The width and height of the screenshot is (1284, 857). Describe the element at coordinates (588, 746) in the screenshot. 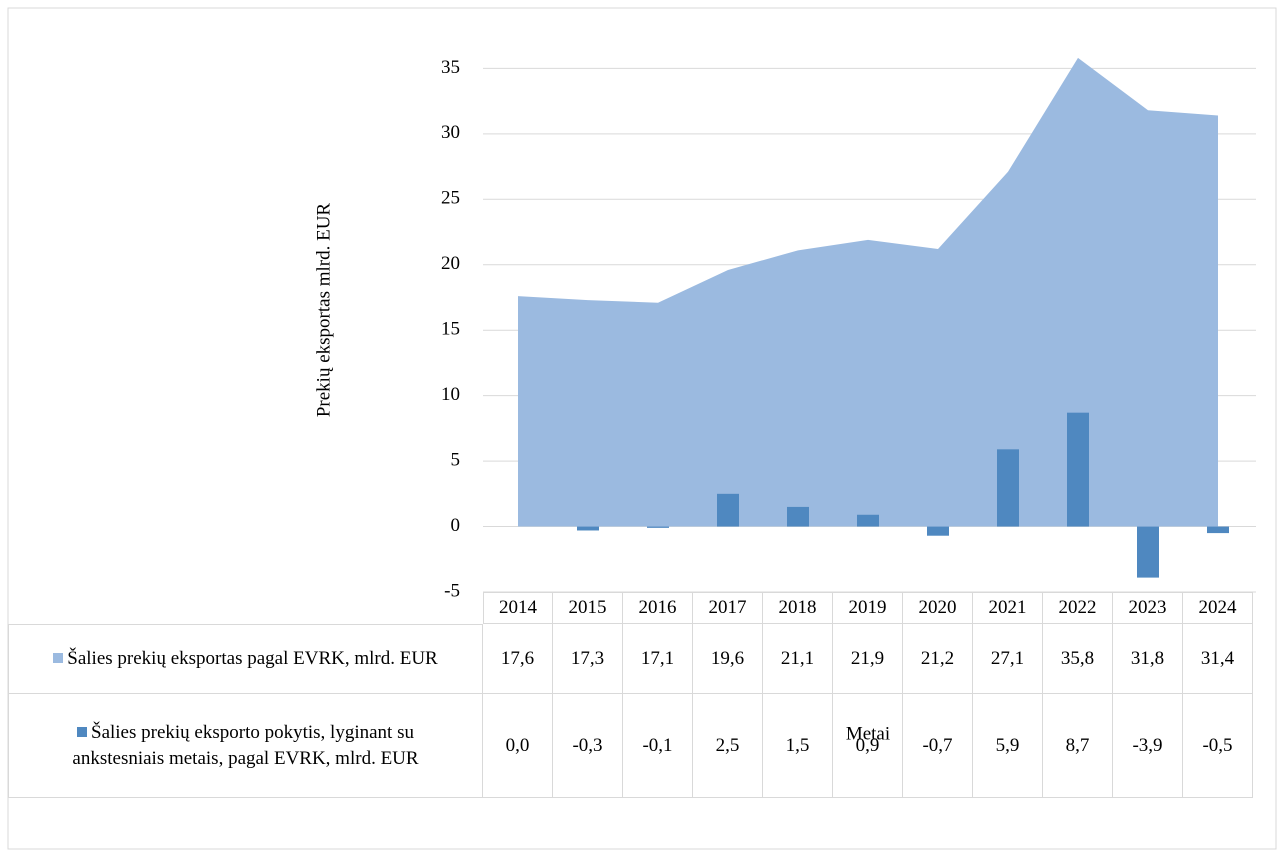

I see `table-value-cell: -0,3` at that location.